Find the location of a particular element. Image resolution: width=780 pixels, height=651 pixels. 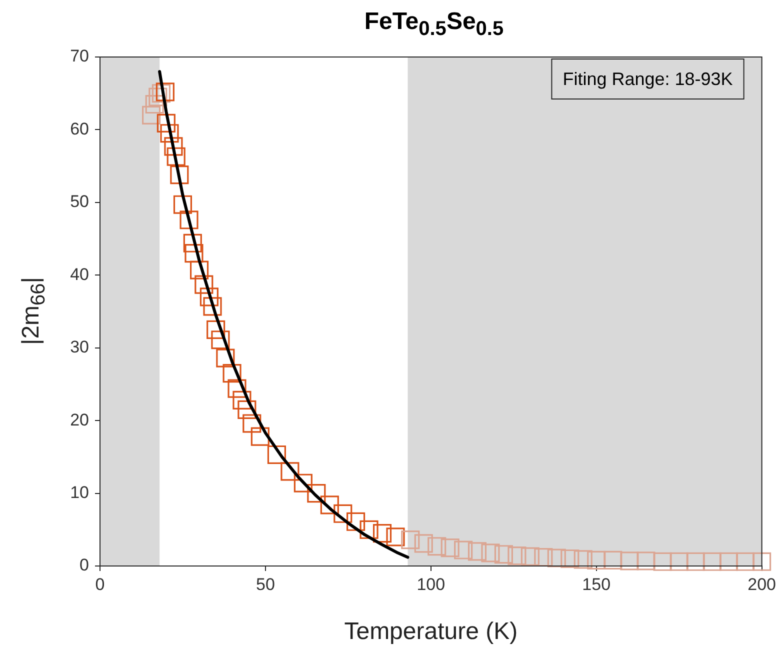

y-tick-label: 50 is located at coordinates (79, 202).